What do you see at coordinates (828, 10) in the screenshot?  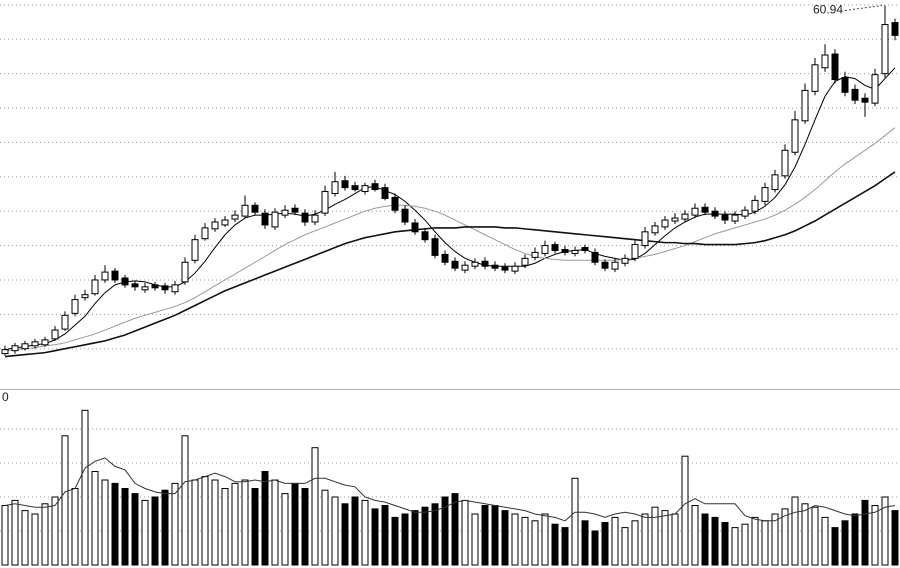 I see `high-annotation: 60.94` at bounding box center [828, 10].